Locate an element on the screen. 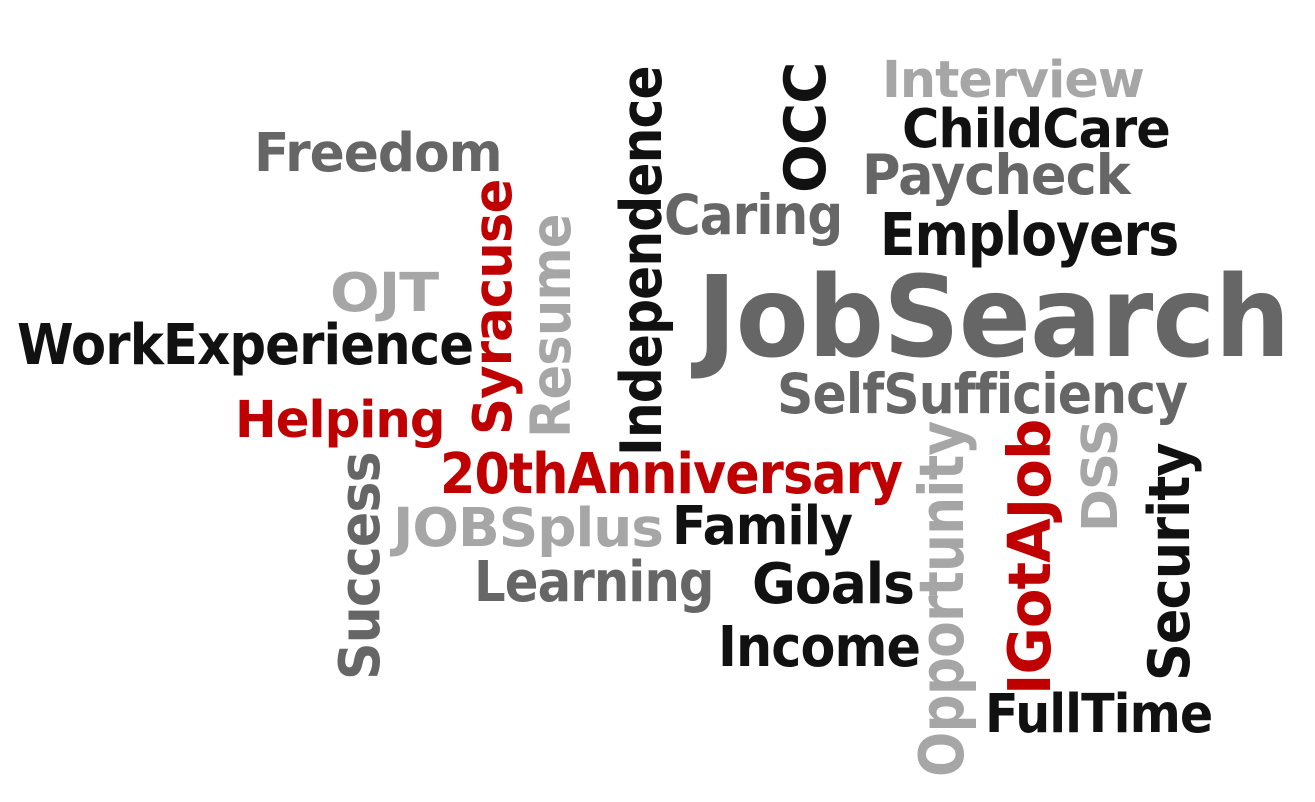 This screenshot has width=1315, height=802. word-jobsplus: JOBSplus is located at coordinates (528, 528).